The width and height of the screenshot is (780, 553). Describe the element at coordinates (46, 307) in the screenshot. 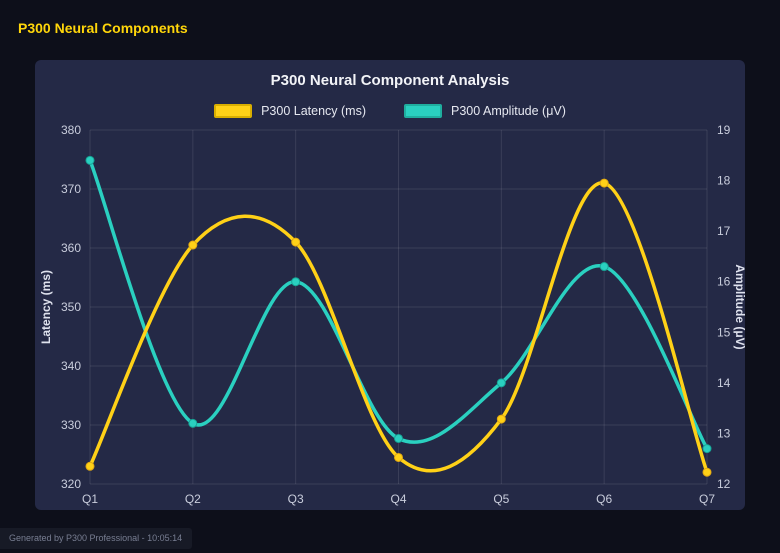

I see `svg-text: Latency (ms)` at that location.